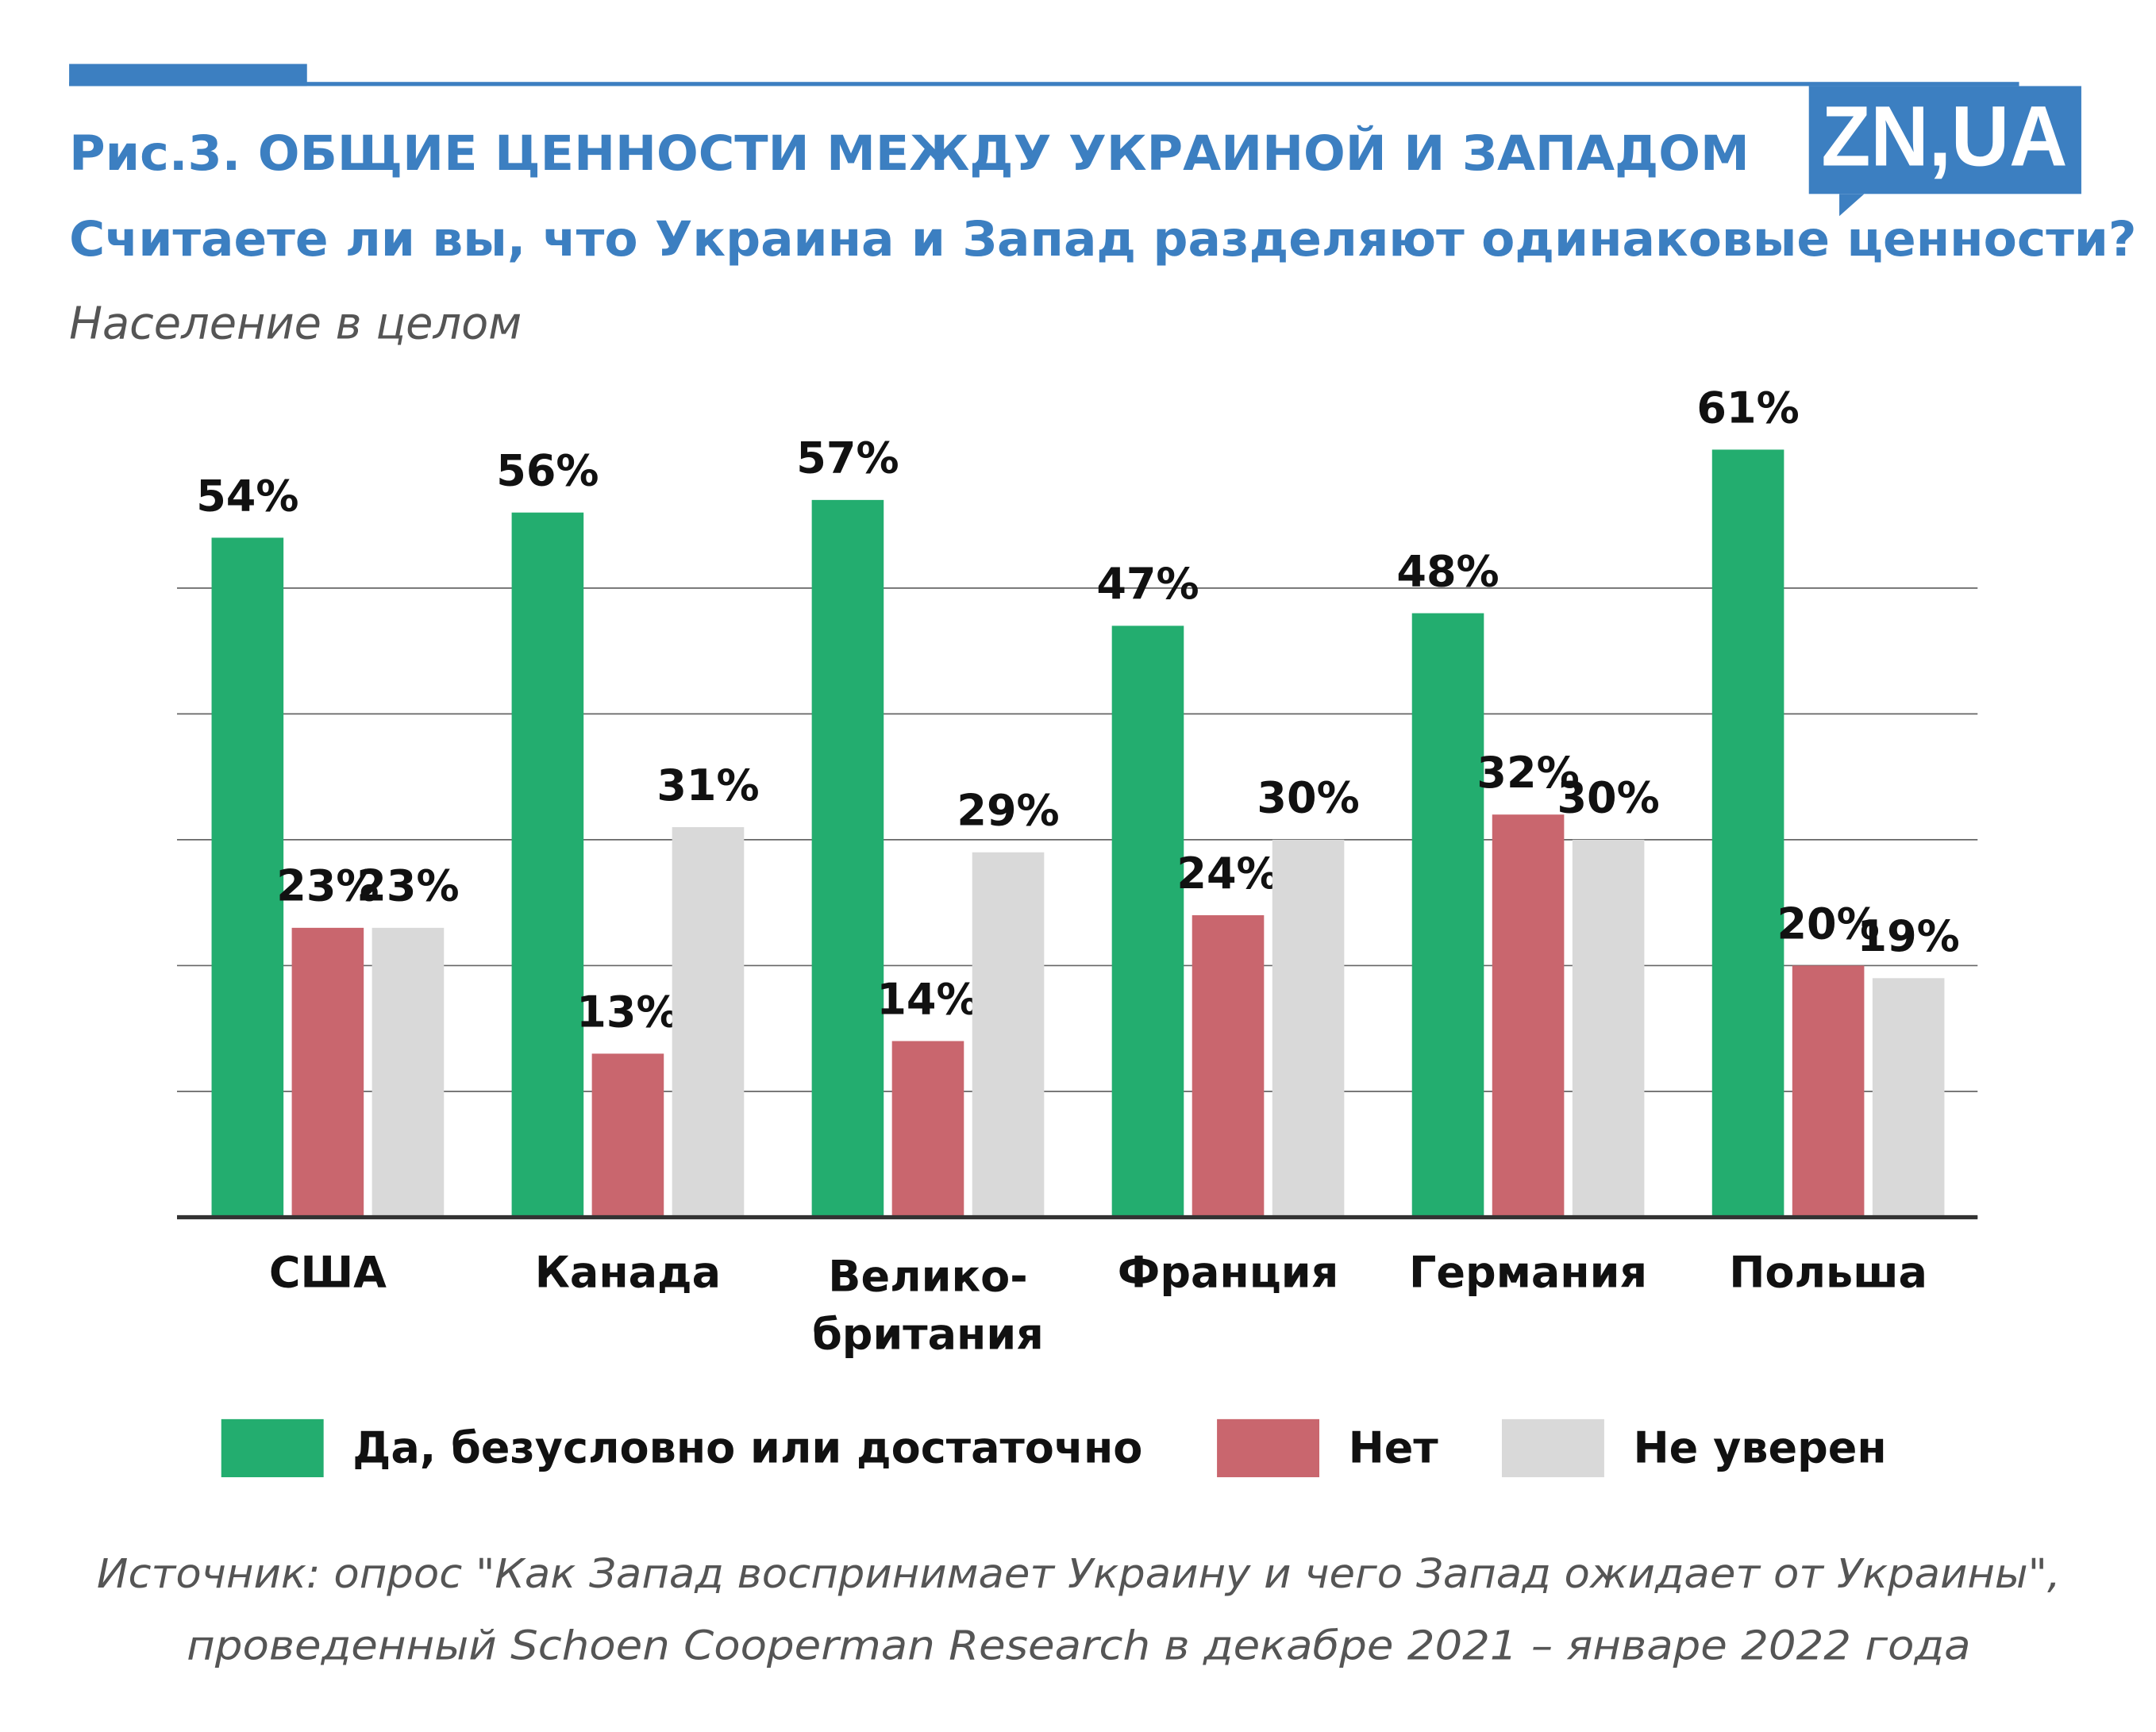 This screenshot has height=1732, width=2156. I want to click on data-label: 19%, so click(1909, 936).